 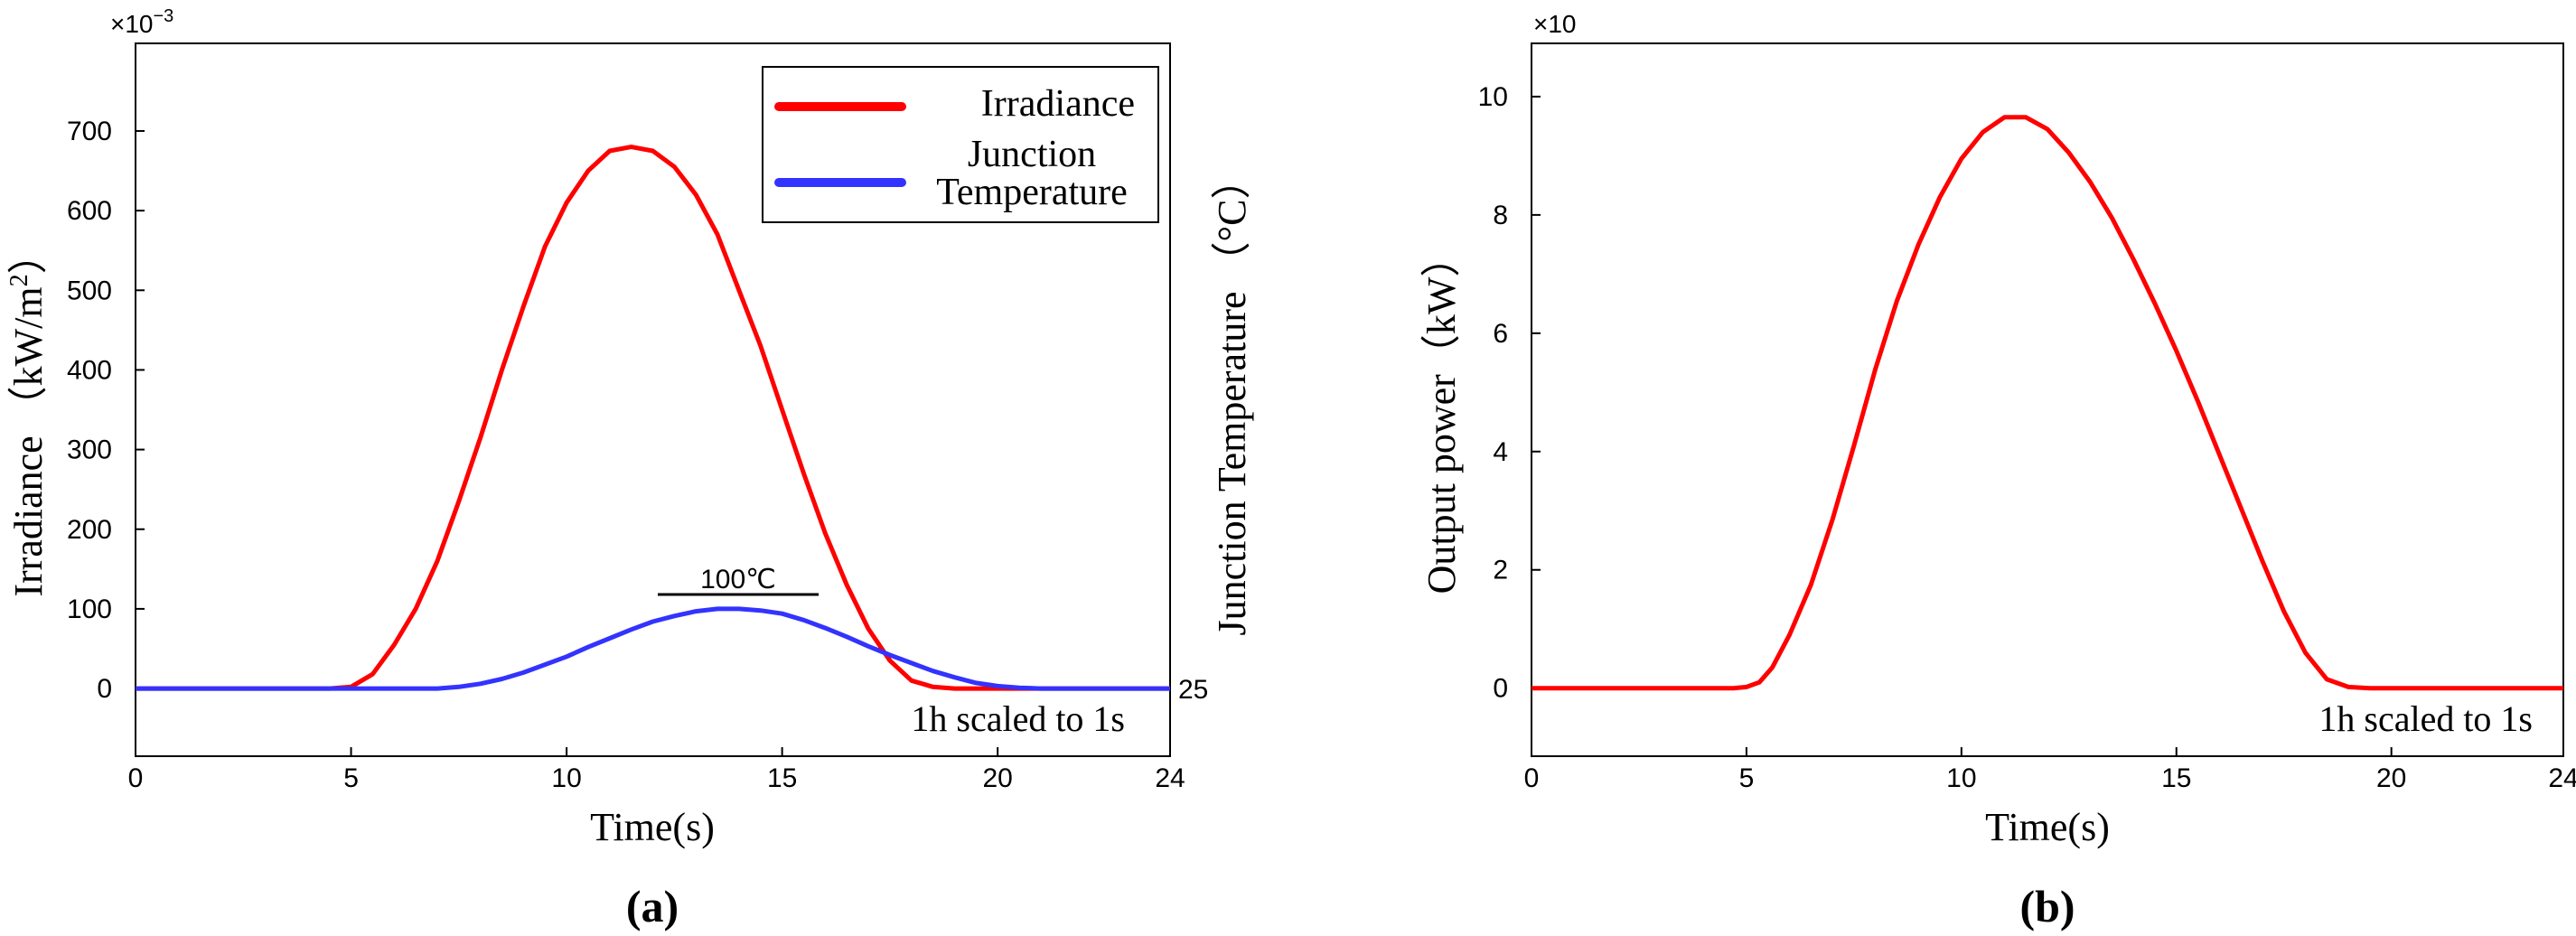 I want to click on y-tick-label: 400, so click(x=89, y=370).